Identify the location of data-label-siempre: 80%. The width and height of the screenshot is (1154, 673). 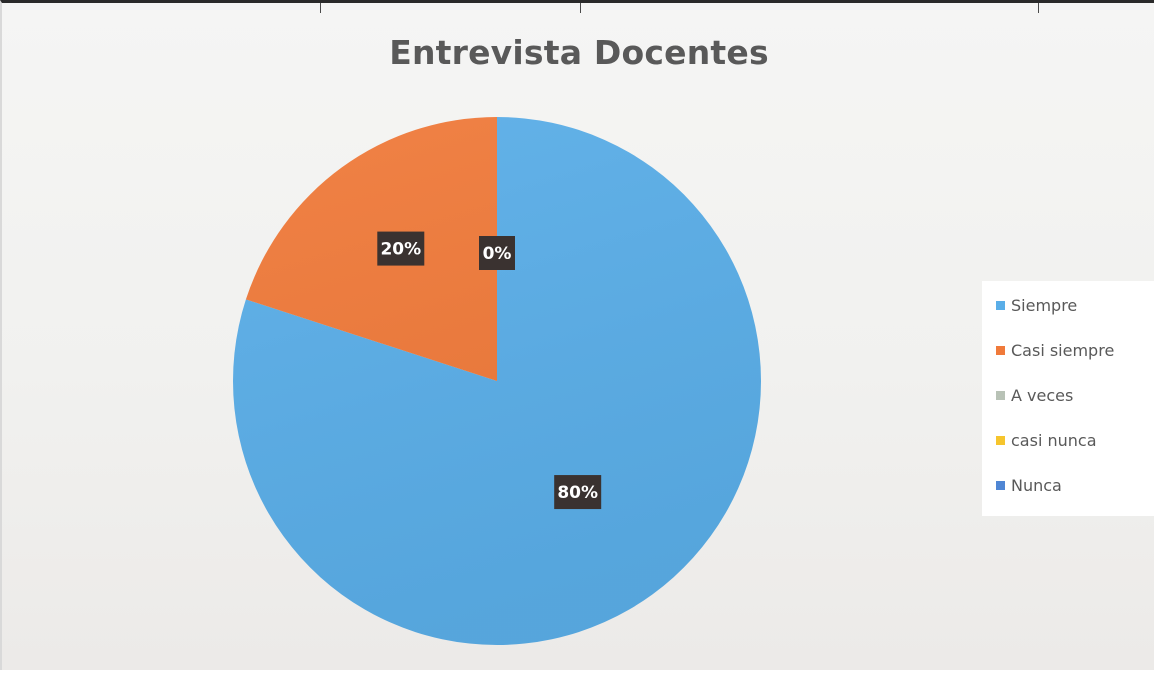
(578, 492).